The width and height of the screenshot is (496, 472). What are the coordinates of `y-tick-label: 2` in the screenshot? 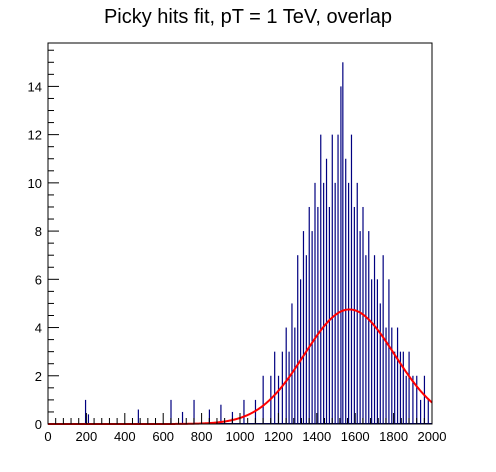 It's located at (38, 376).